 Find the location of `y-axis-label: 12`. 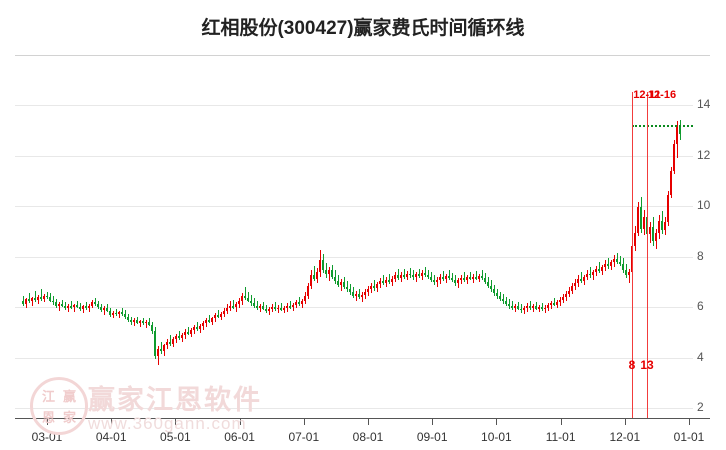

y-axis-label: 12 is located at coordinates (704, 154).